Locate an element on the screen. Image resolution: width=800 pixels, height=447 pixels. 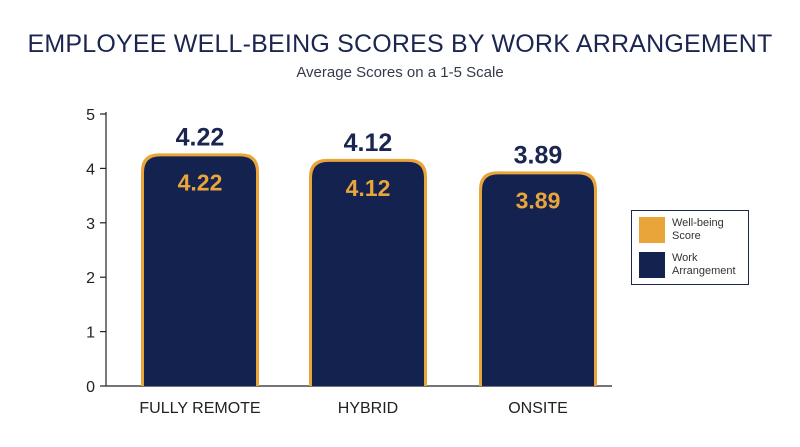
y-tick-label-0: 0 is located at coordinates (90, 387).